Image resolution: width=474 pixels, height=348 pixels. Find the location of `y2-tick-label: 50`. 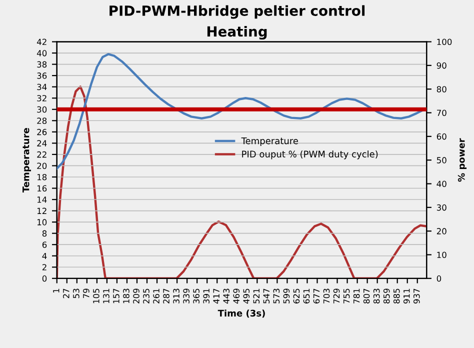

y2-tick-label: 50 is located at coordinates (441, 160).